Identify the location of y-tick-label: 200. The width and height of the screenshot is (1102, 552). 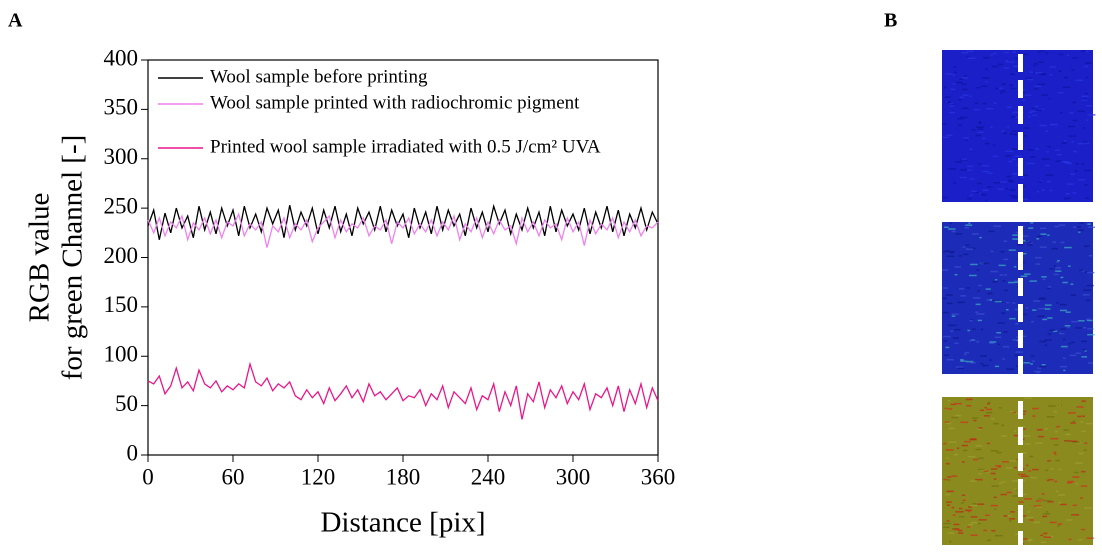
(121, 255).